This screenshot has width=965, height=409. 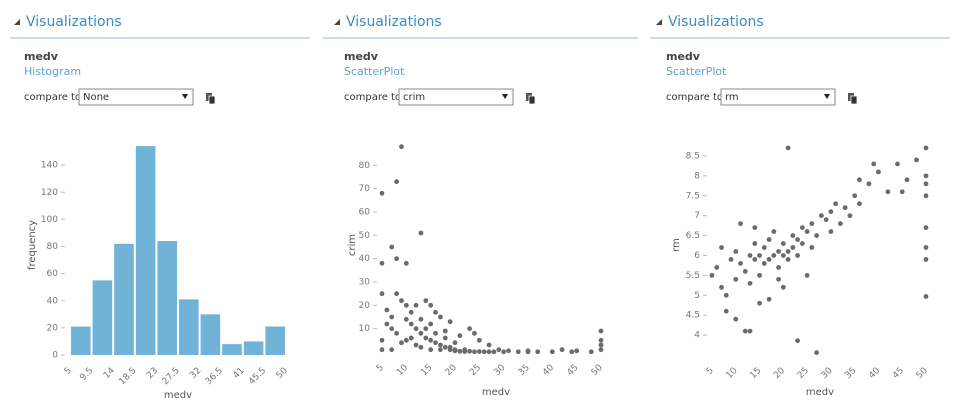 I want to click on y-tick-label: 70, so click(x=365, y=189).